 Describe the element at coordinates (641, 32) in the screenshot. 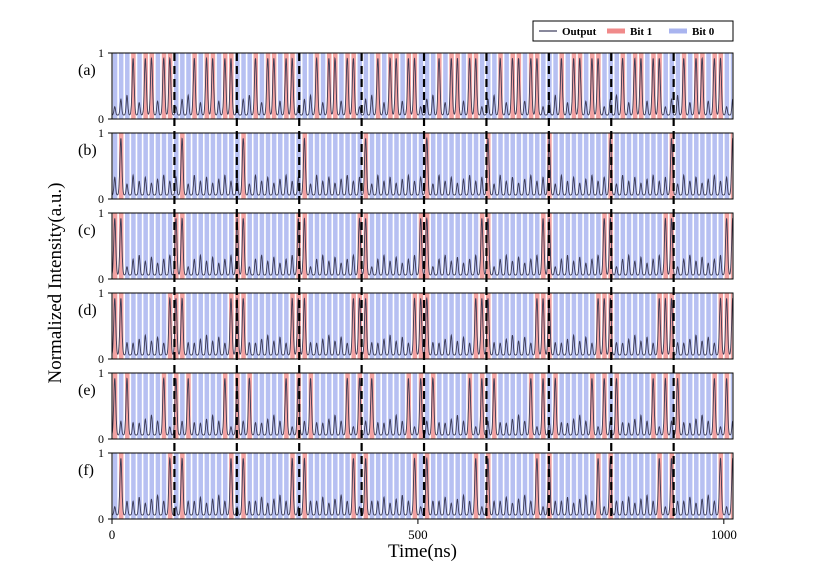

I see `legend-label: Bit 1` at that location.